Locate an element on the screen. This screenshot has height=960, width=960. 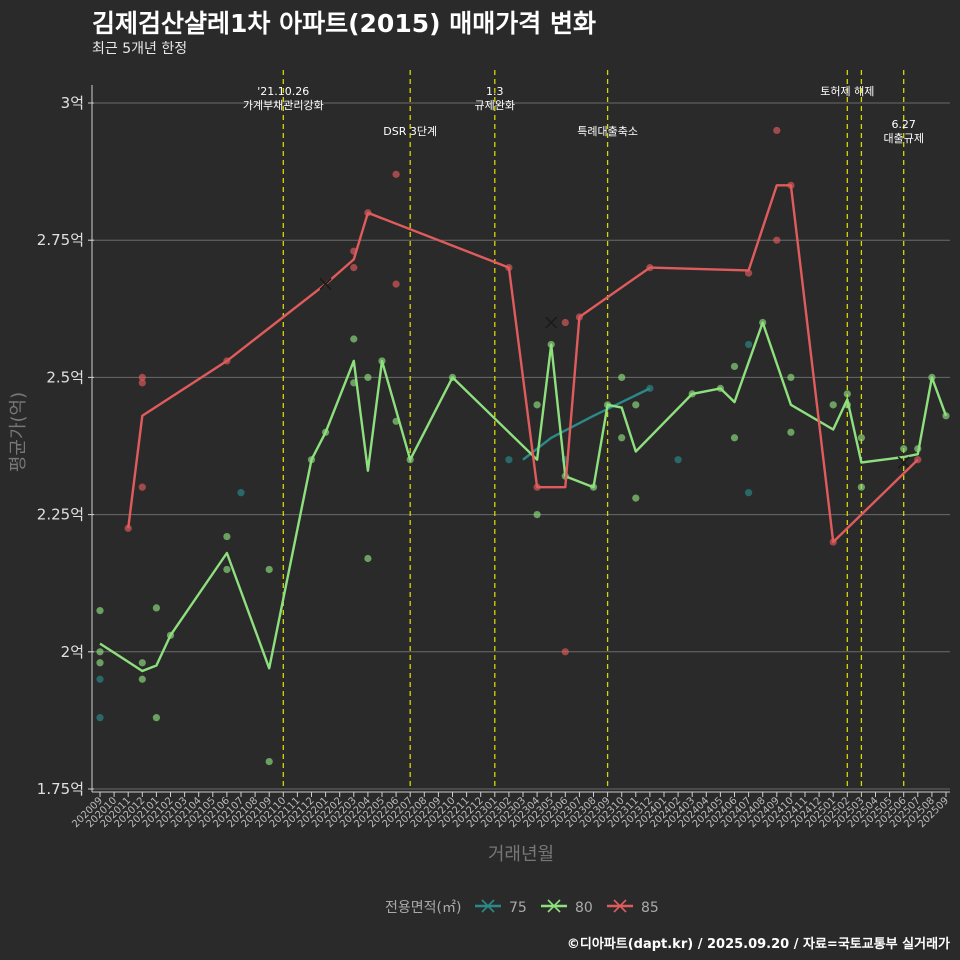
y-tick-label: 2.5억 is located at coordinates (65, 377).